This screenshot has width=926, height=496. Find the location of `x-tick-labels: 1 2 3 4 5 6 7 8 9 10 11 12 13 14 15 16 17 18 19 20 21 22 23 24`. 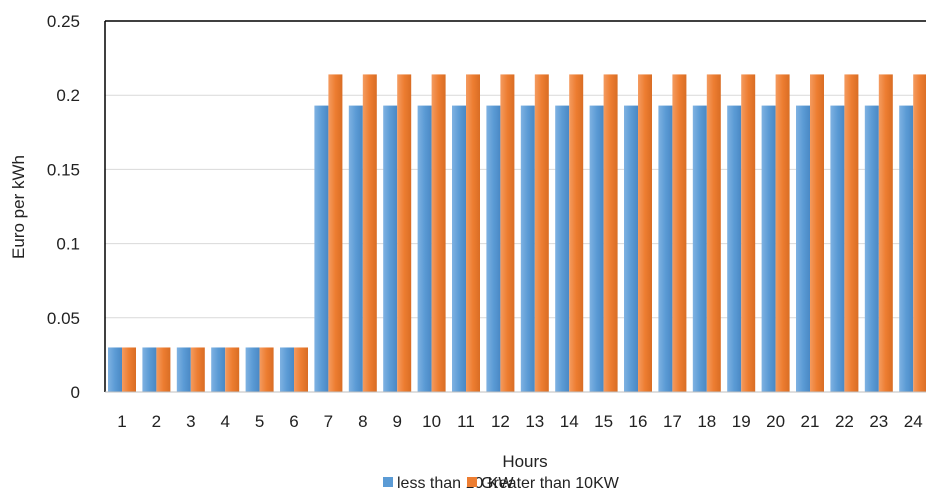

x-tick-labels: 1 2 3 4 5 6 7 8 9 10 11 12 13 14 15 16 17 18 19 20 21 22 23 24 is located at coordinates (519, 421).